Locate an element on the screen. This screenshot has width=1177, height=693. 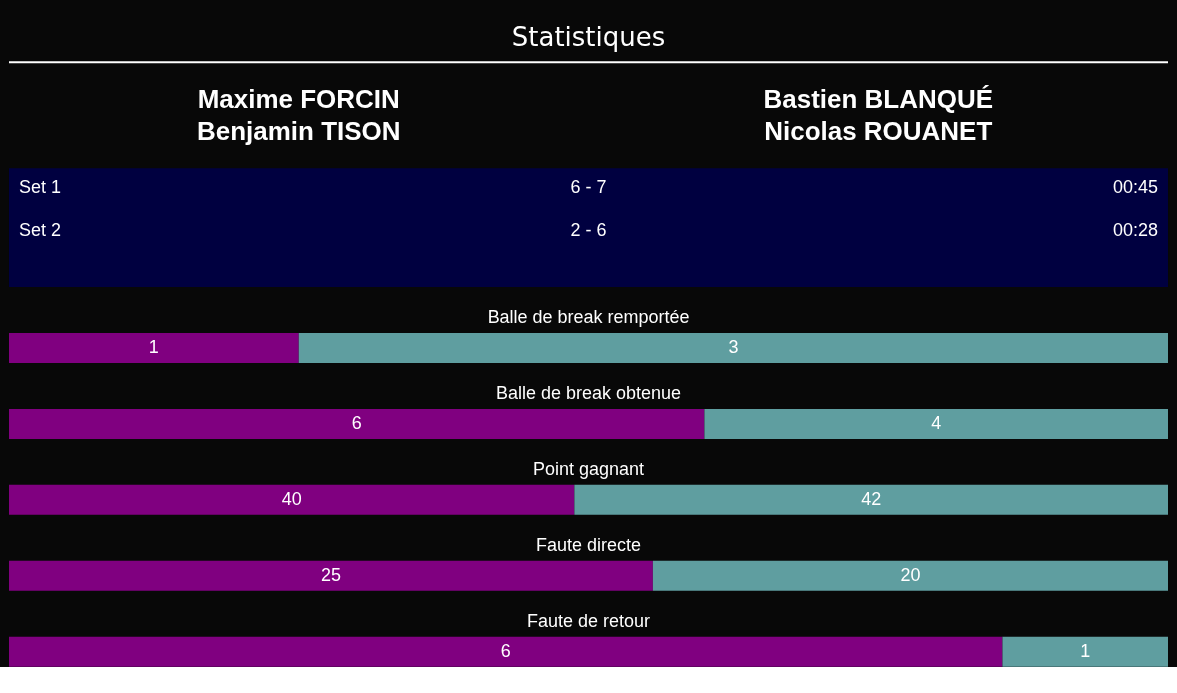
text: Statistiques is located at coordinates (588, 37).